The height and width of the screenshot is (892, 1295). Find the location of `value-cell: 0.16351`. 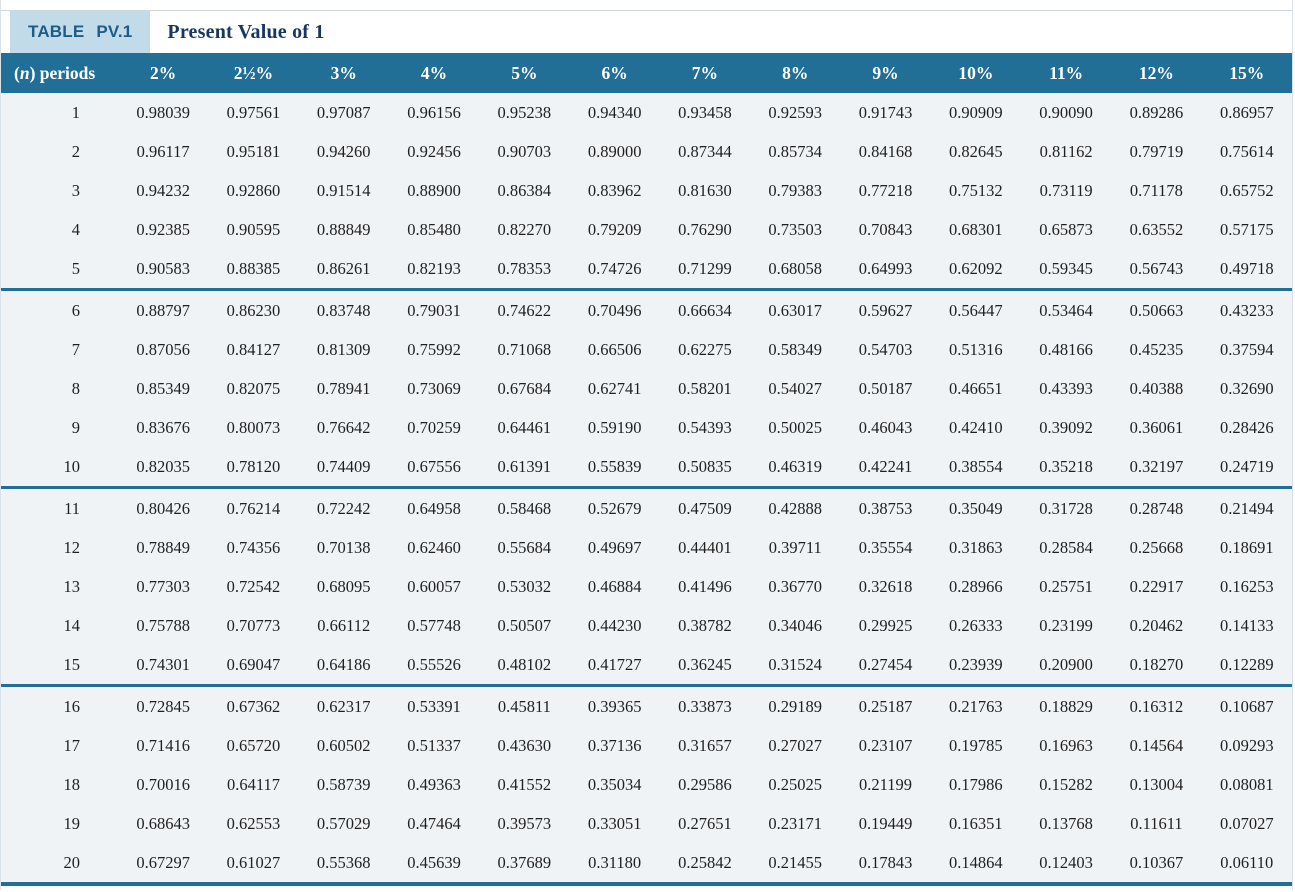

value-cell: 0.16351 is located at coordinates (975, 823).